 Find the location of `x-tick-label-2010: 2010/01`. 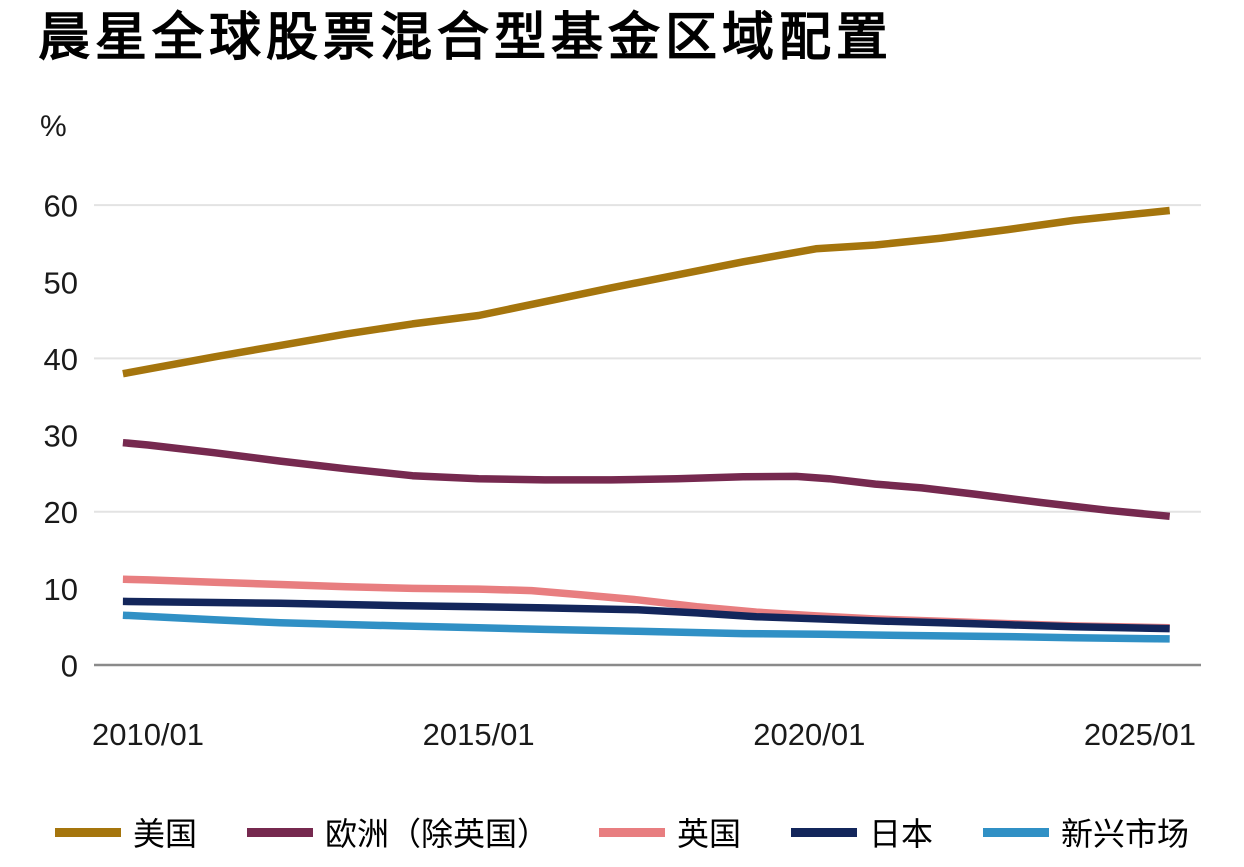

x-tick-label-2010: 2010/01 is located at coordinates (148, 734).